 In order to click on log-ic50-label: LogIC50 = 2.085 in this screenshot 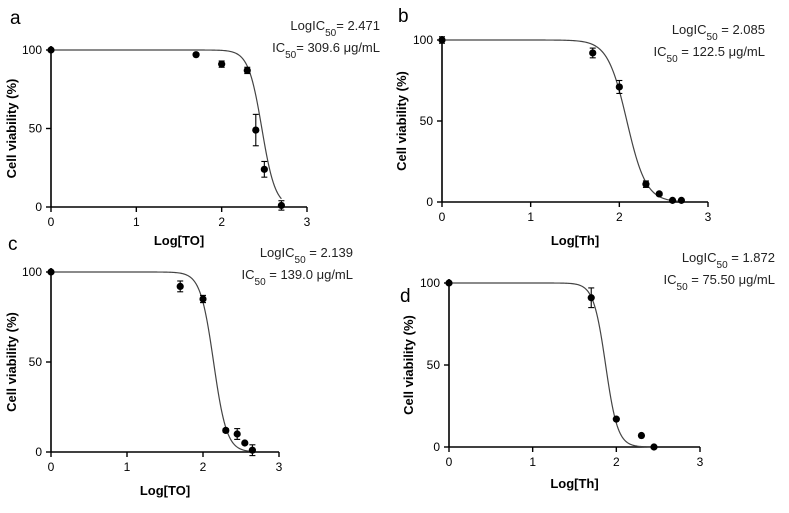, I will do `click(718, 32)`.